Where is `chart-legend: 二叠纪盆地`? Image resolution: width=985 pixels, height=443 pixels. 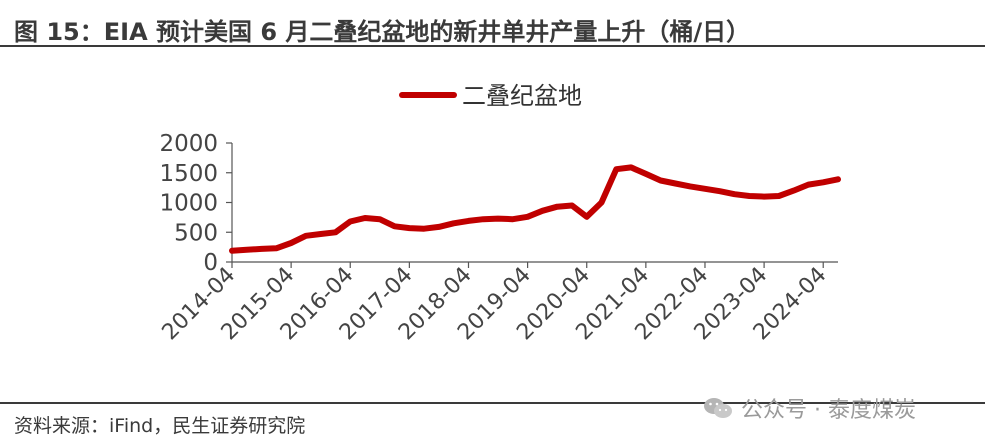 chart-legend: 二叠纪盆地 is located at coordinates (490, 96).